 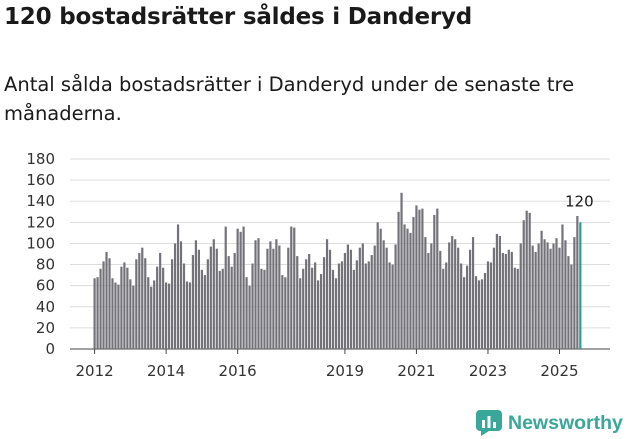 I want to click on y-tick-label: 140, so click(x=40, y=201).